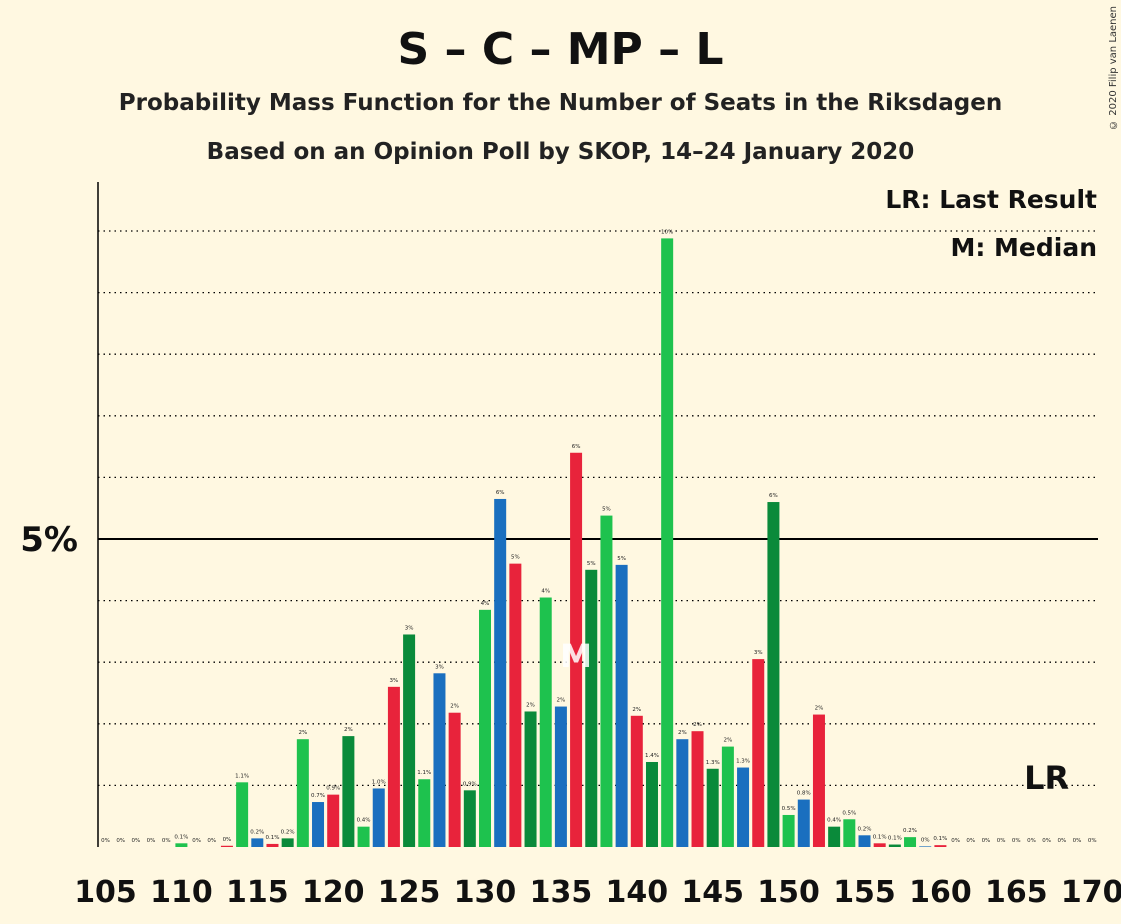 The width and height of the screenshot is (1121, 924). What do you see at coordinates (819, 709) in the screenshot?
I see `bar-label-152: 2%` at bounding box center [819, 709].